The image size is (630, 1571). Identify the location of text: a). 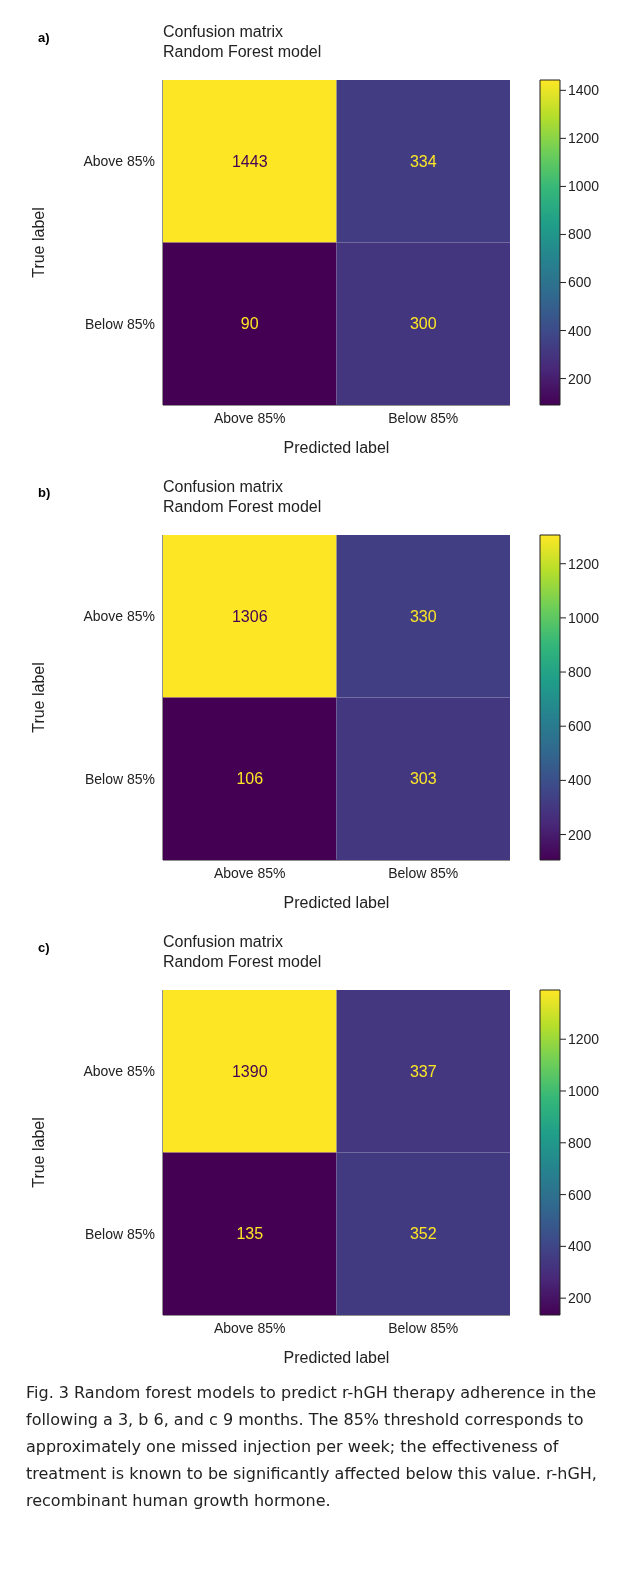
(44, 37).